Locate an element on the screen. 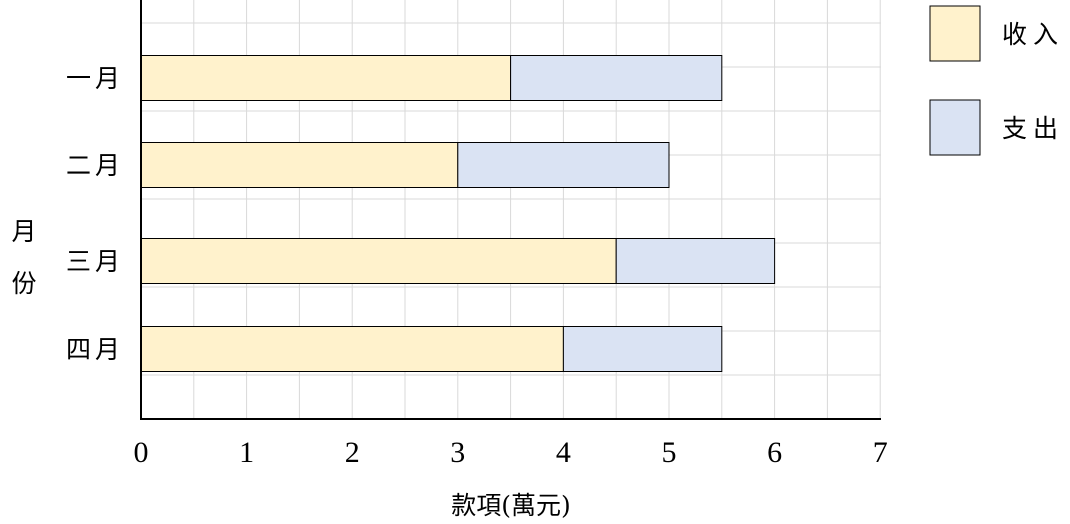 This screenshot has height=524, width=1070. legend-label-income: 收入 is located at coordinates (1033, 34).